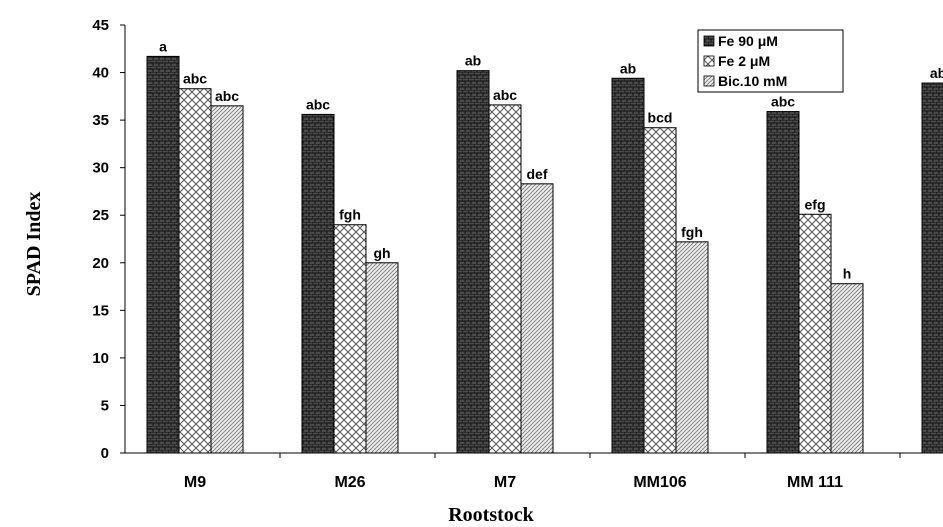 This screenshot has height=527, width=943. I want to click on category-label: M7, so click(505, 482).